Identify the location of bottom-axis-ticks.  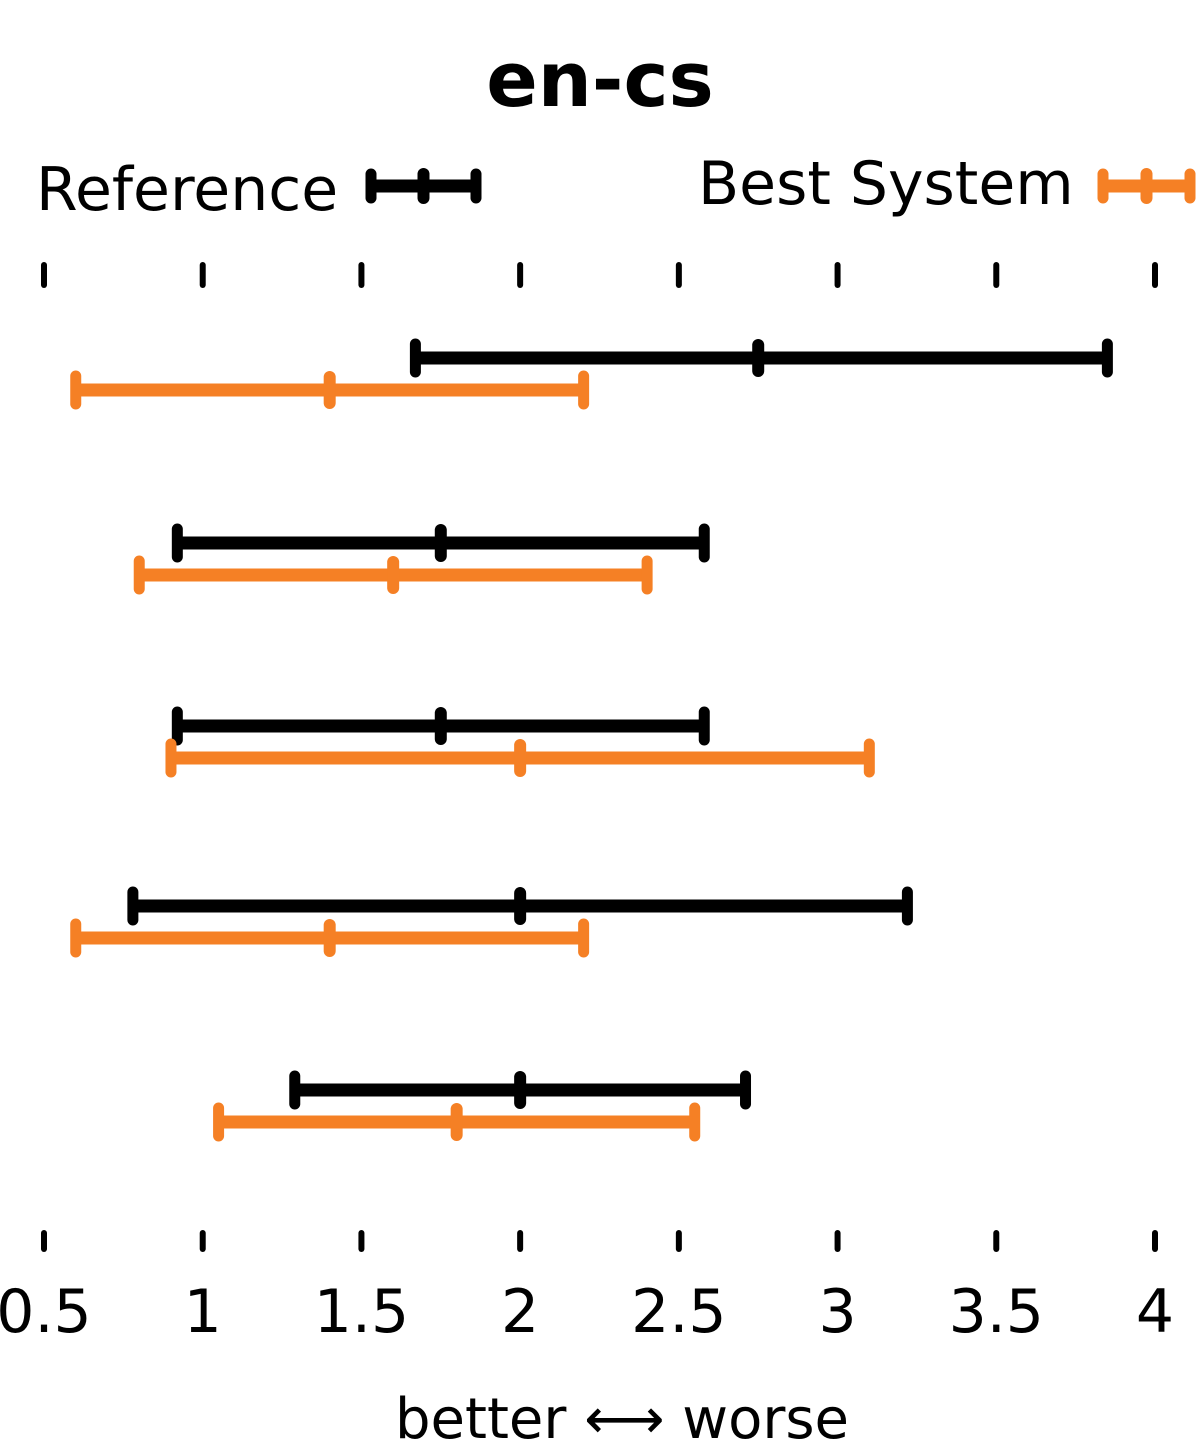
(599, 1241).